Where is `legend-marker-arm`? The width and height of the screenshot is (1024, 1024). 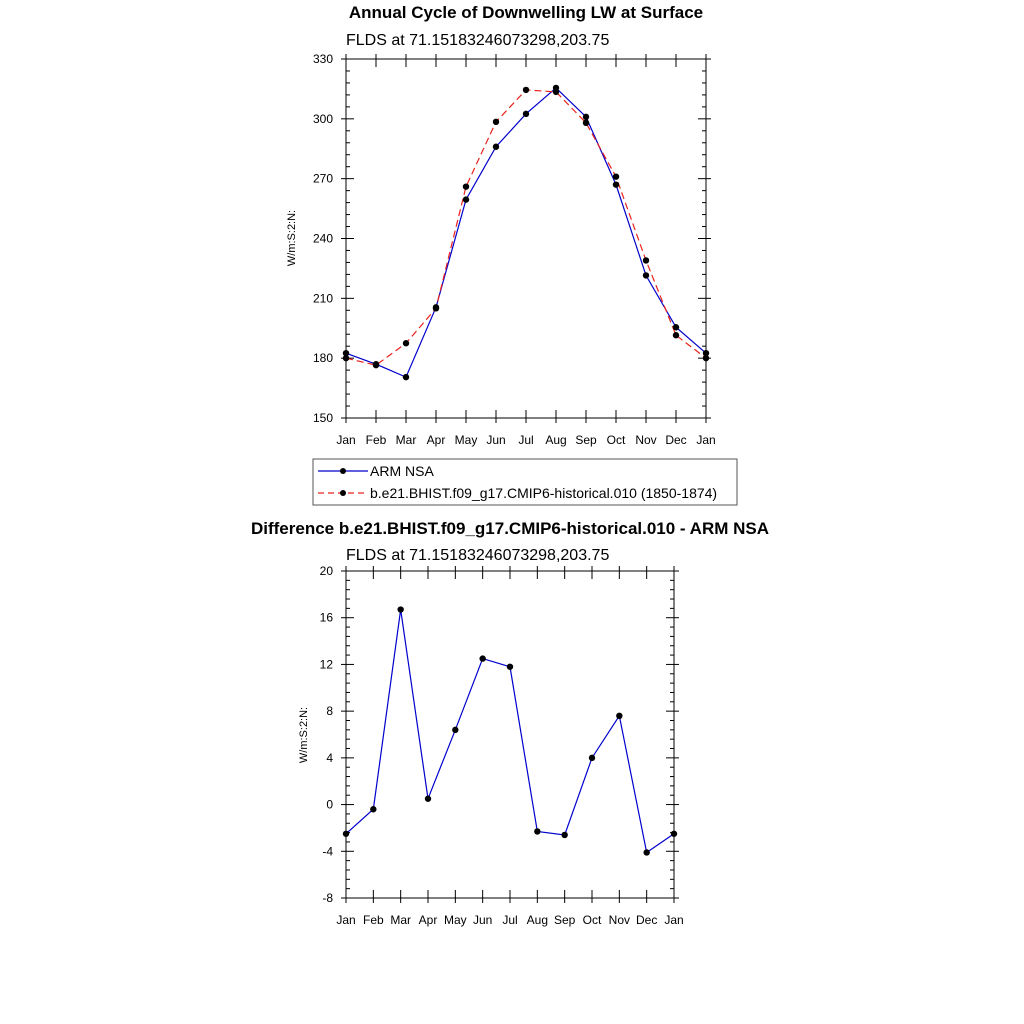
legend-marker-arm is located at coordinates (343, 471).